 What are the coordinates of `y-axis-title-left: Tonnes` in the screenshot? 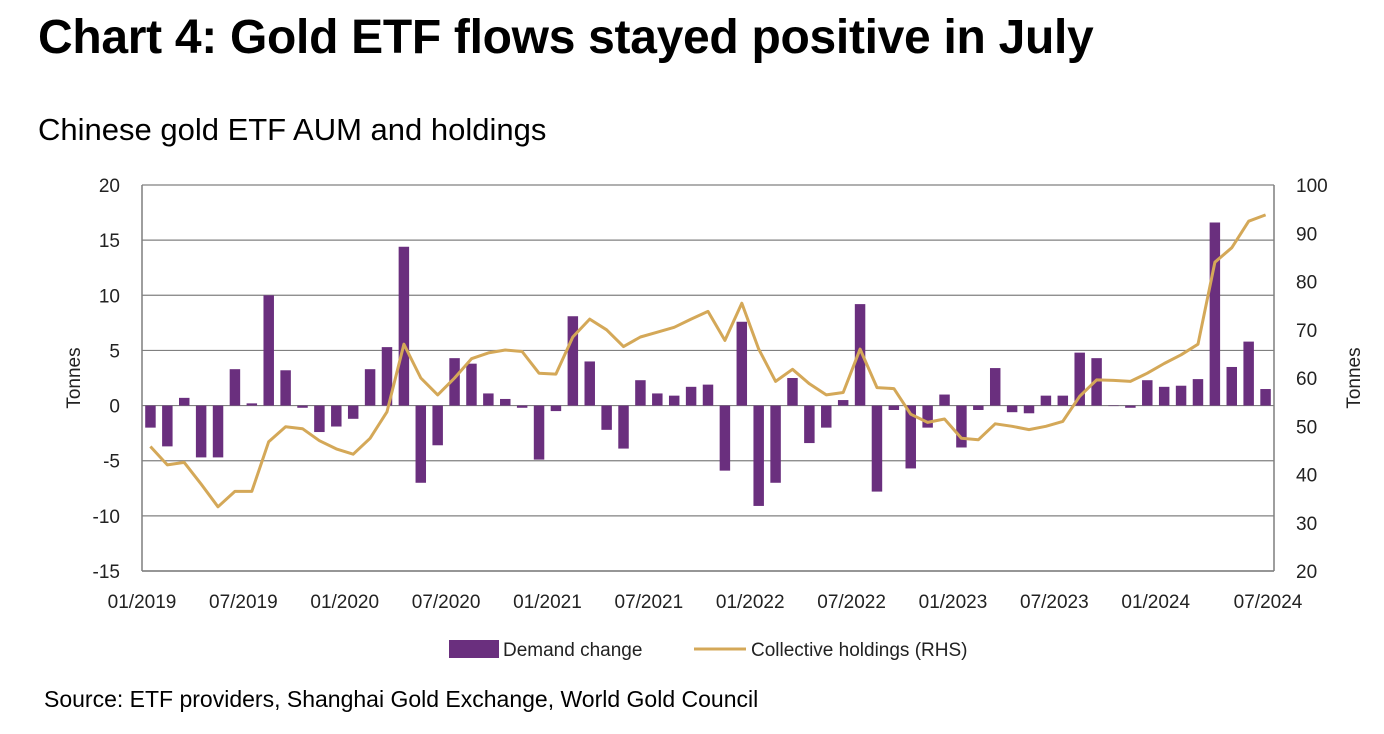 It's located at (74, 377).